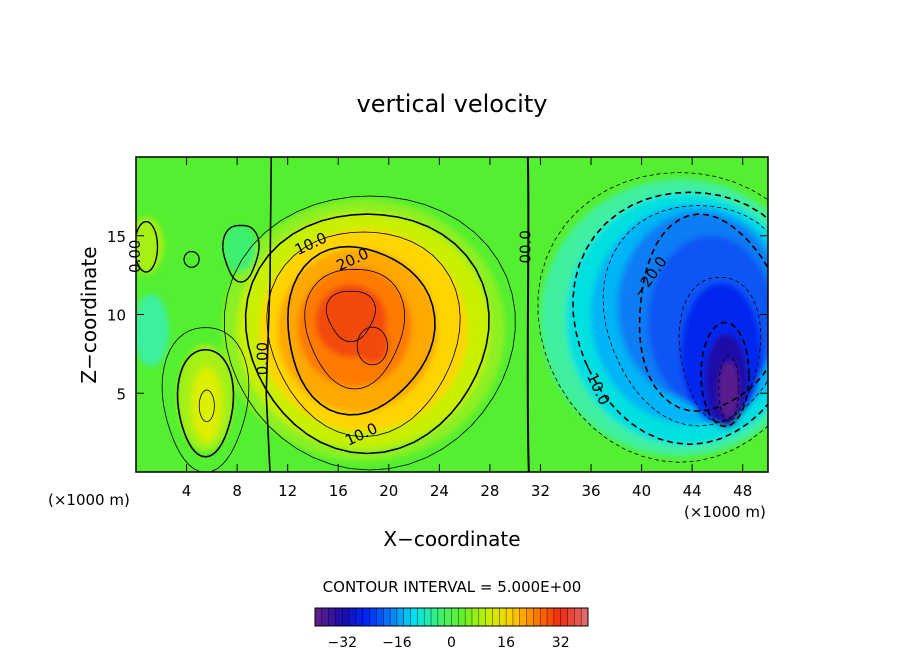  I want to click on x-tick-label: 48, so click(742, 491).